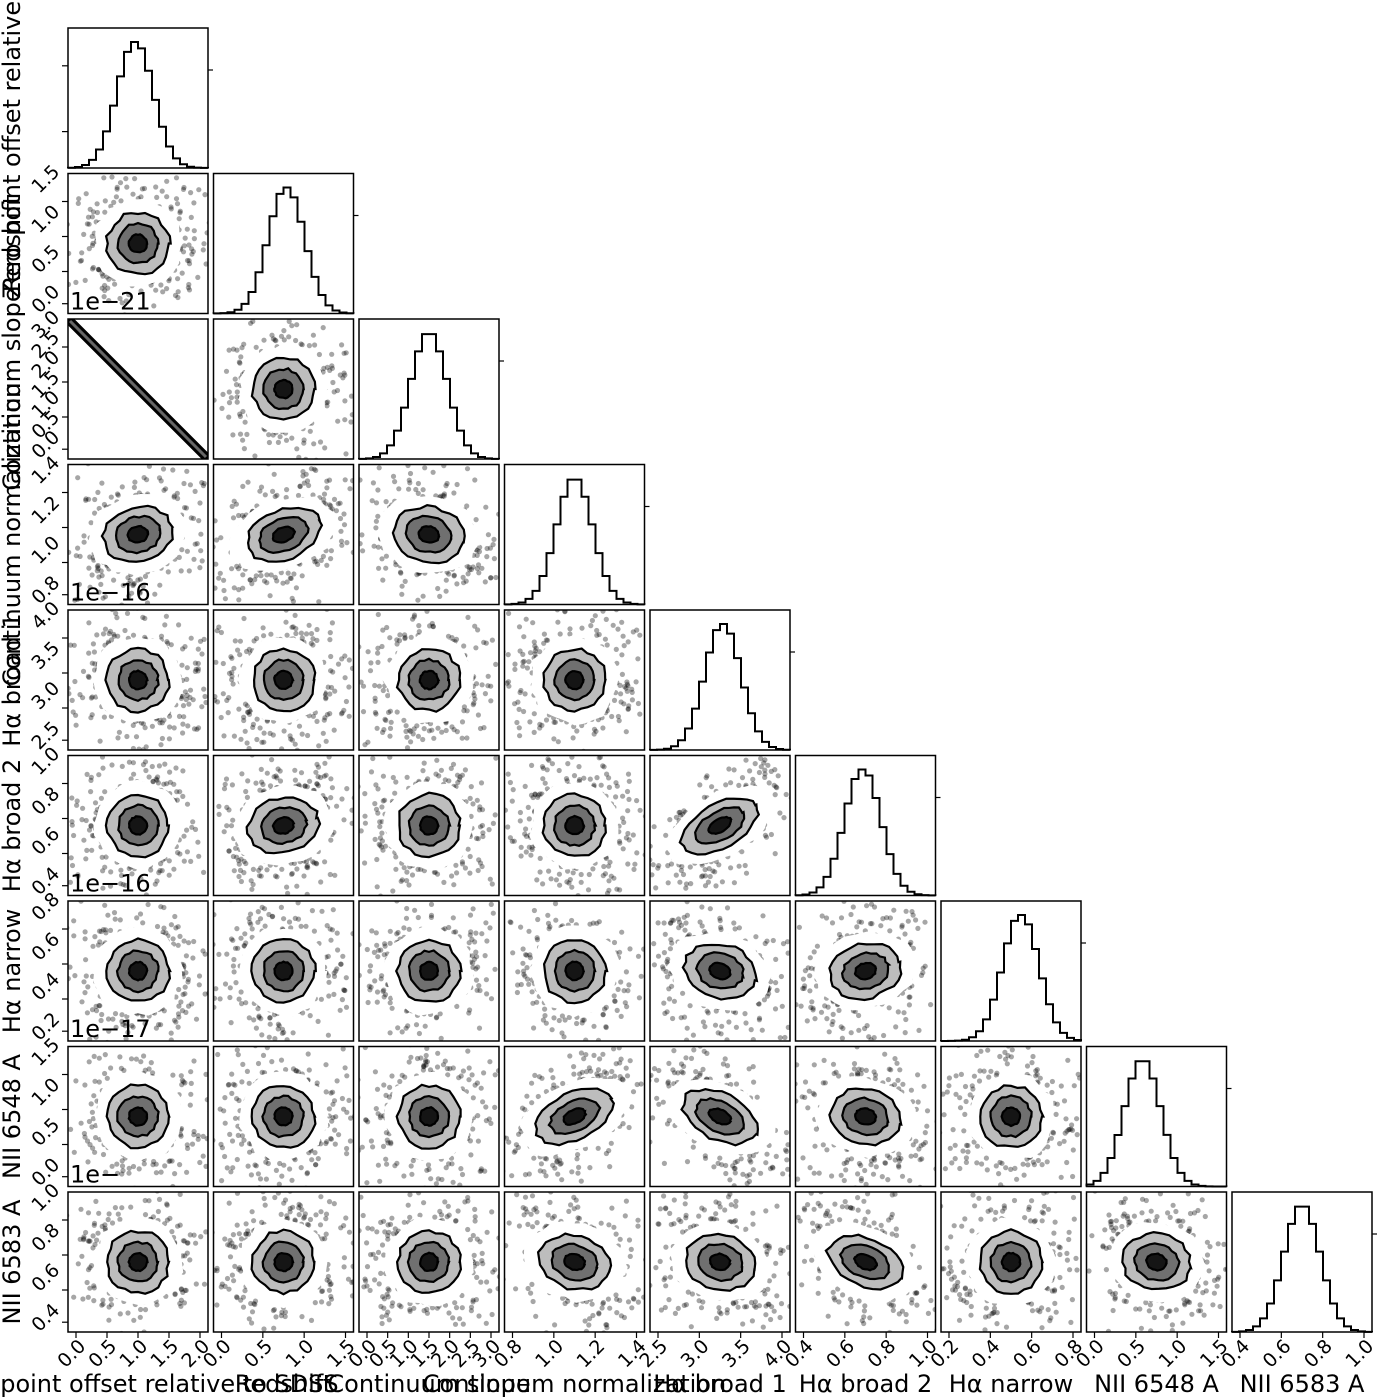  What do you see at coordinates (13, 1115) in the screenshot?
I see `y-axis-label: NII 6548 A` at bounding box center [13, 1115].